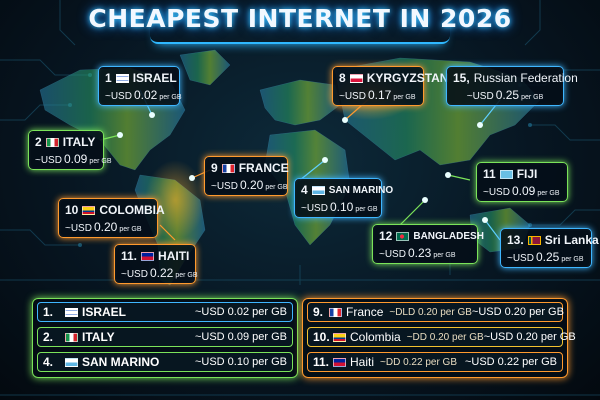 The width and height of the screenshot is (600, 400). Describe the element at coordinates (132, 210) in the screenshot. I see `country-name: COLOMBIA` at that location.